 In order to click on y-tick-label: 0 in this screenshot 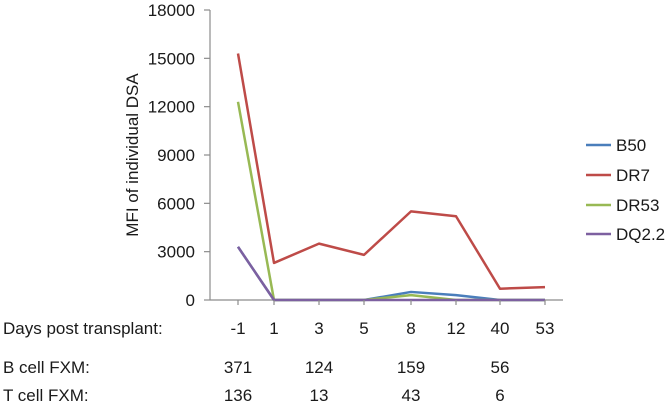, I will do `click(190, 300)`.